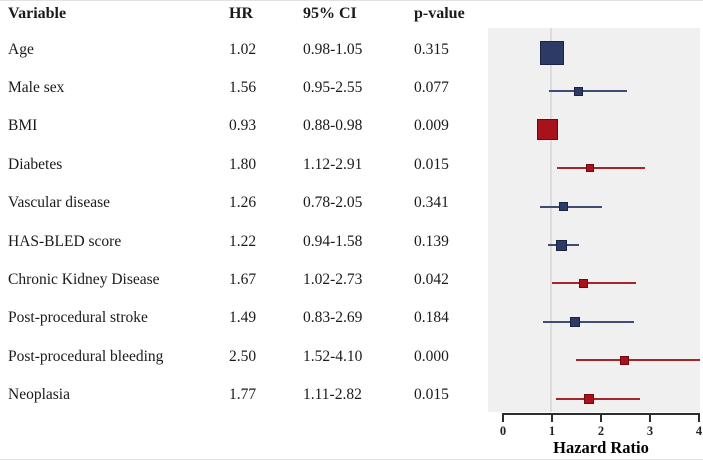 The height and width of the screenshot is (460, 703). I want to click on hr-value: 2.50, so click(243, 356).